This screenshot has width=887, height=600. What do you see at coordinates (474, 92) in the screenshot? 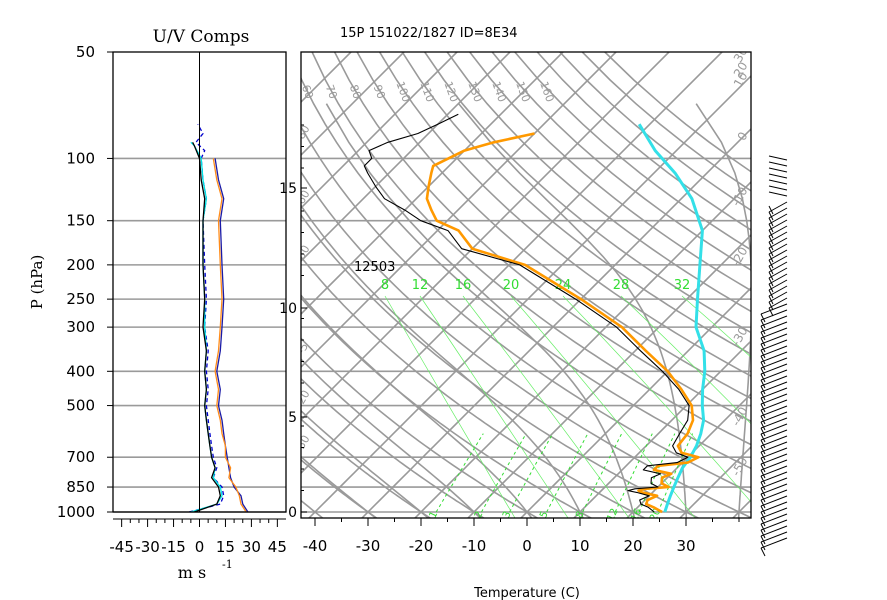
I see `dry-adiabat-label-130: 130` at bounding box center [474, 92].